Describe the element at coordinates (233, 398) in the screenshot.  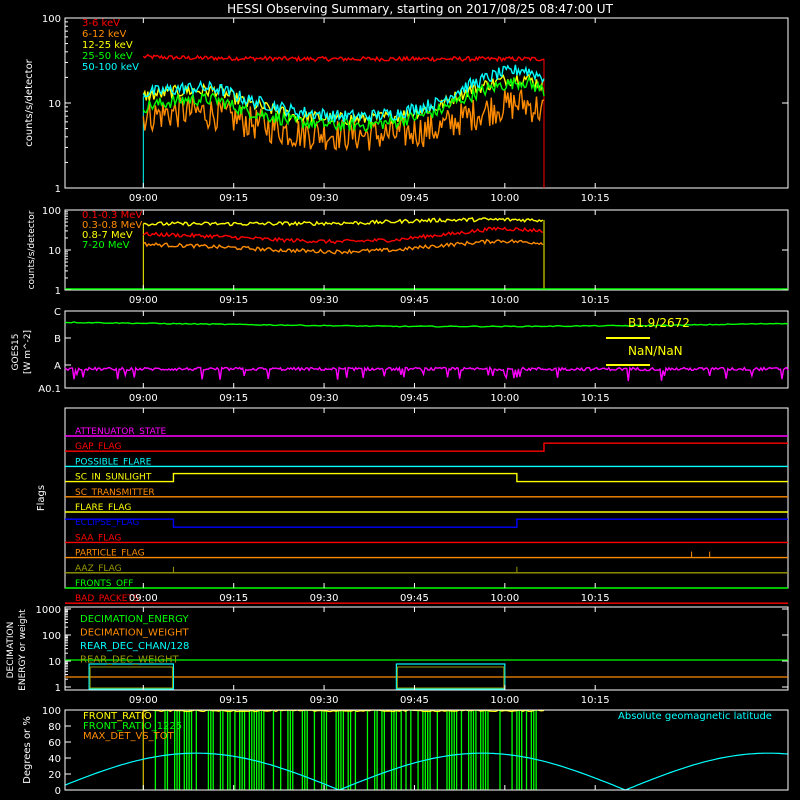
I see `goes-xtick-label: 09:15` at that location.